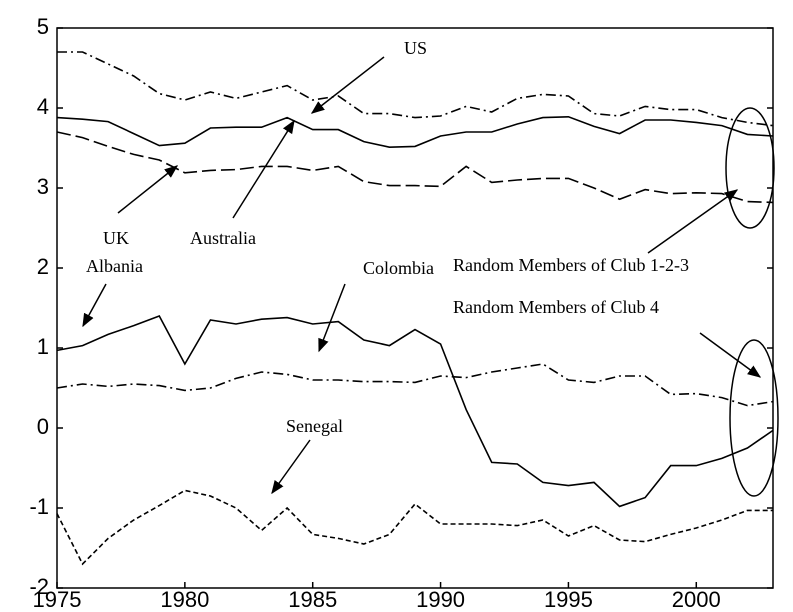  I want to click on x-tick-label: 1985, so click(312, 599).